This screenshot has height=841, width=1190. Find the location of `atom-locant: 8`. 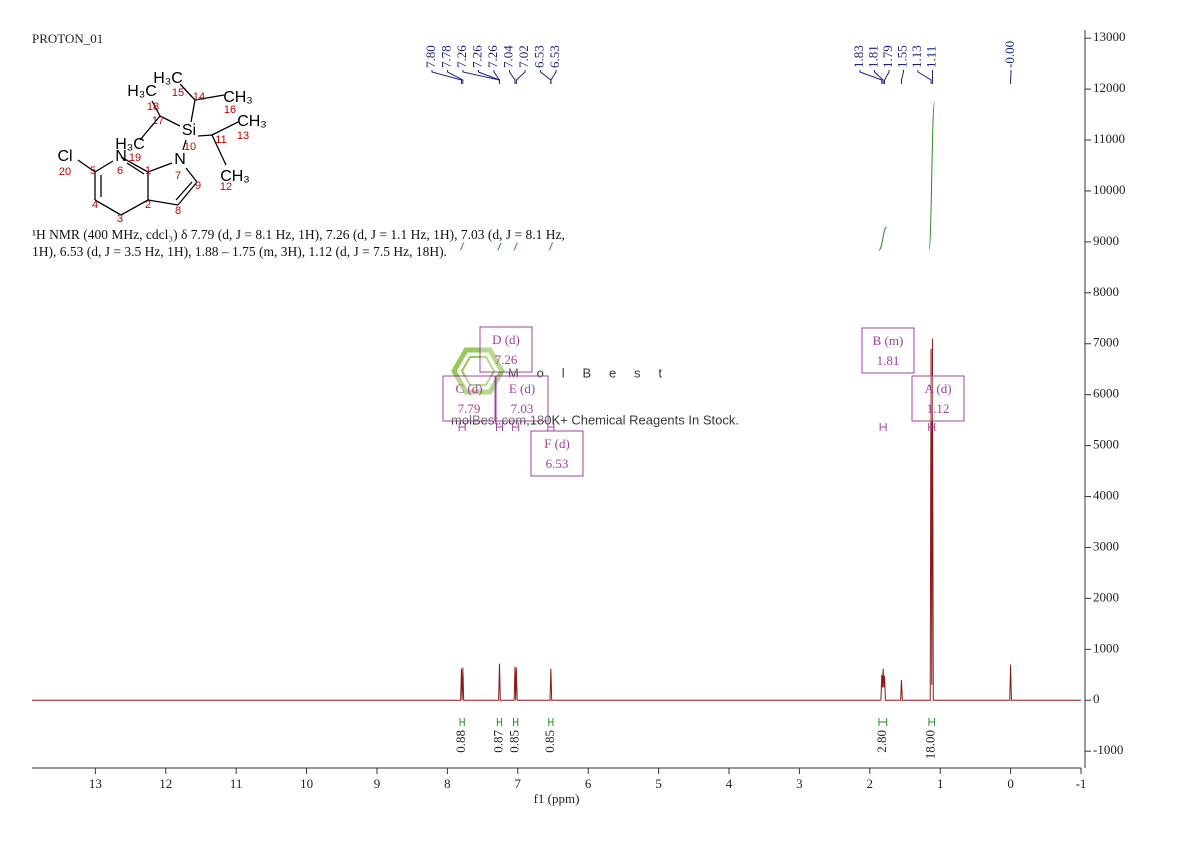

atom-locant: 8 is located at coordinates (178, 211).